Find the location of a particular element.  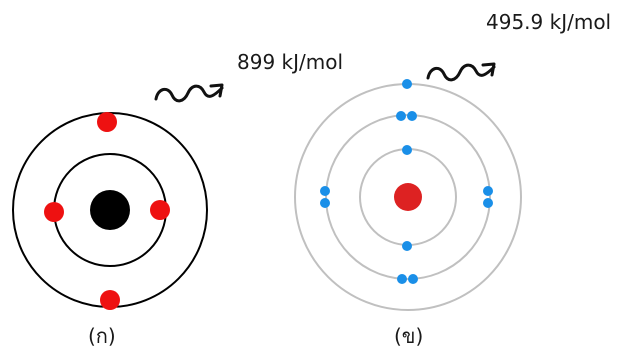

atom-a-electron-inner-left is located at coordinates (54, 212).